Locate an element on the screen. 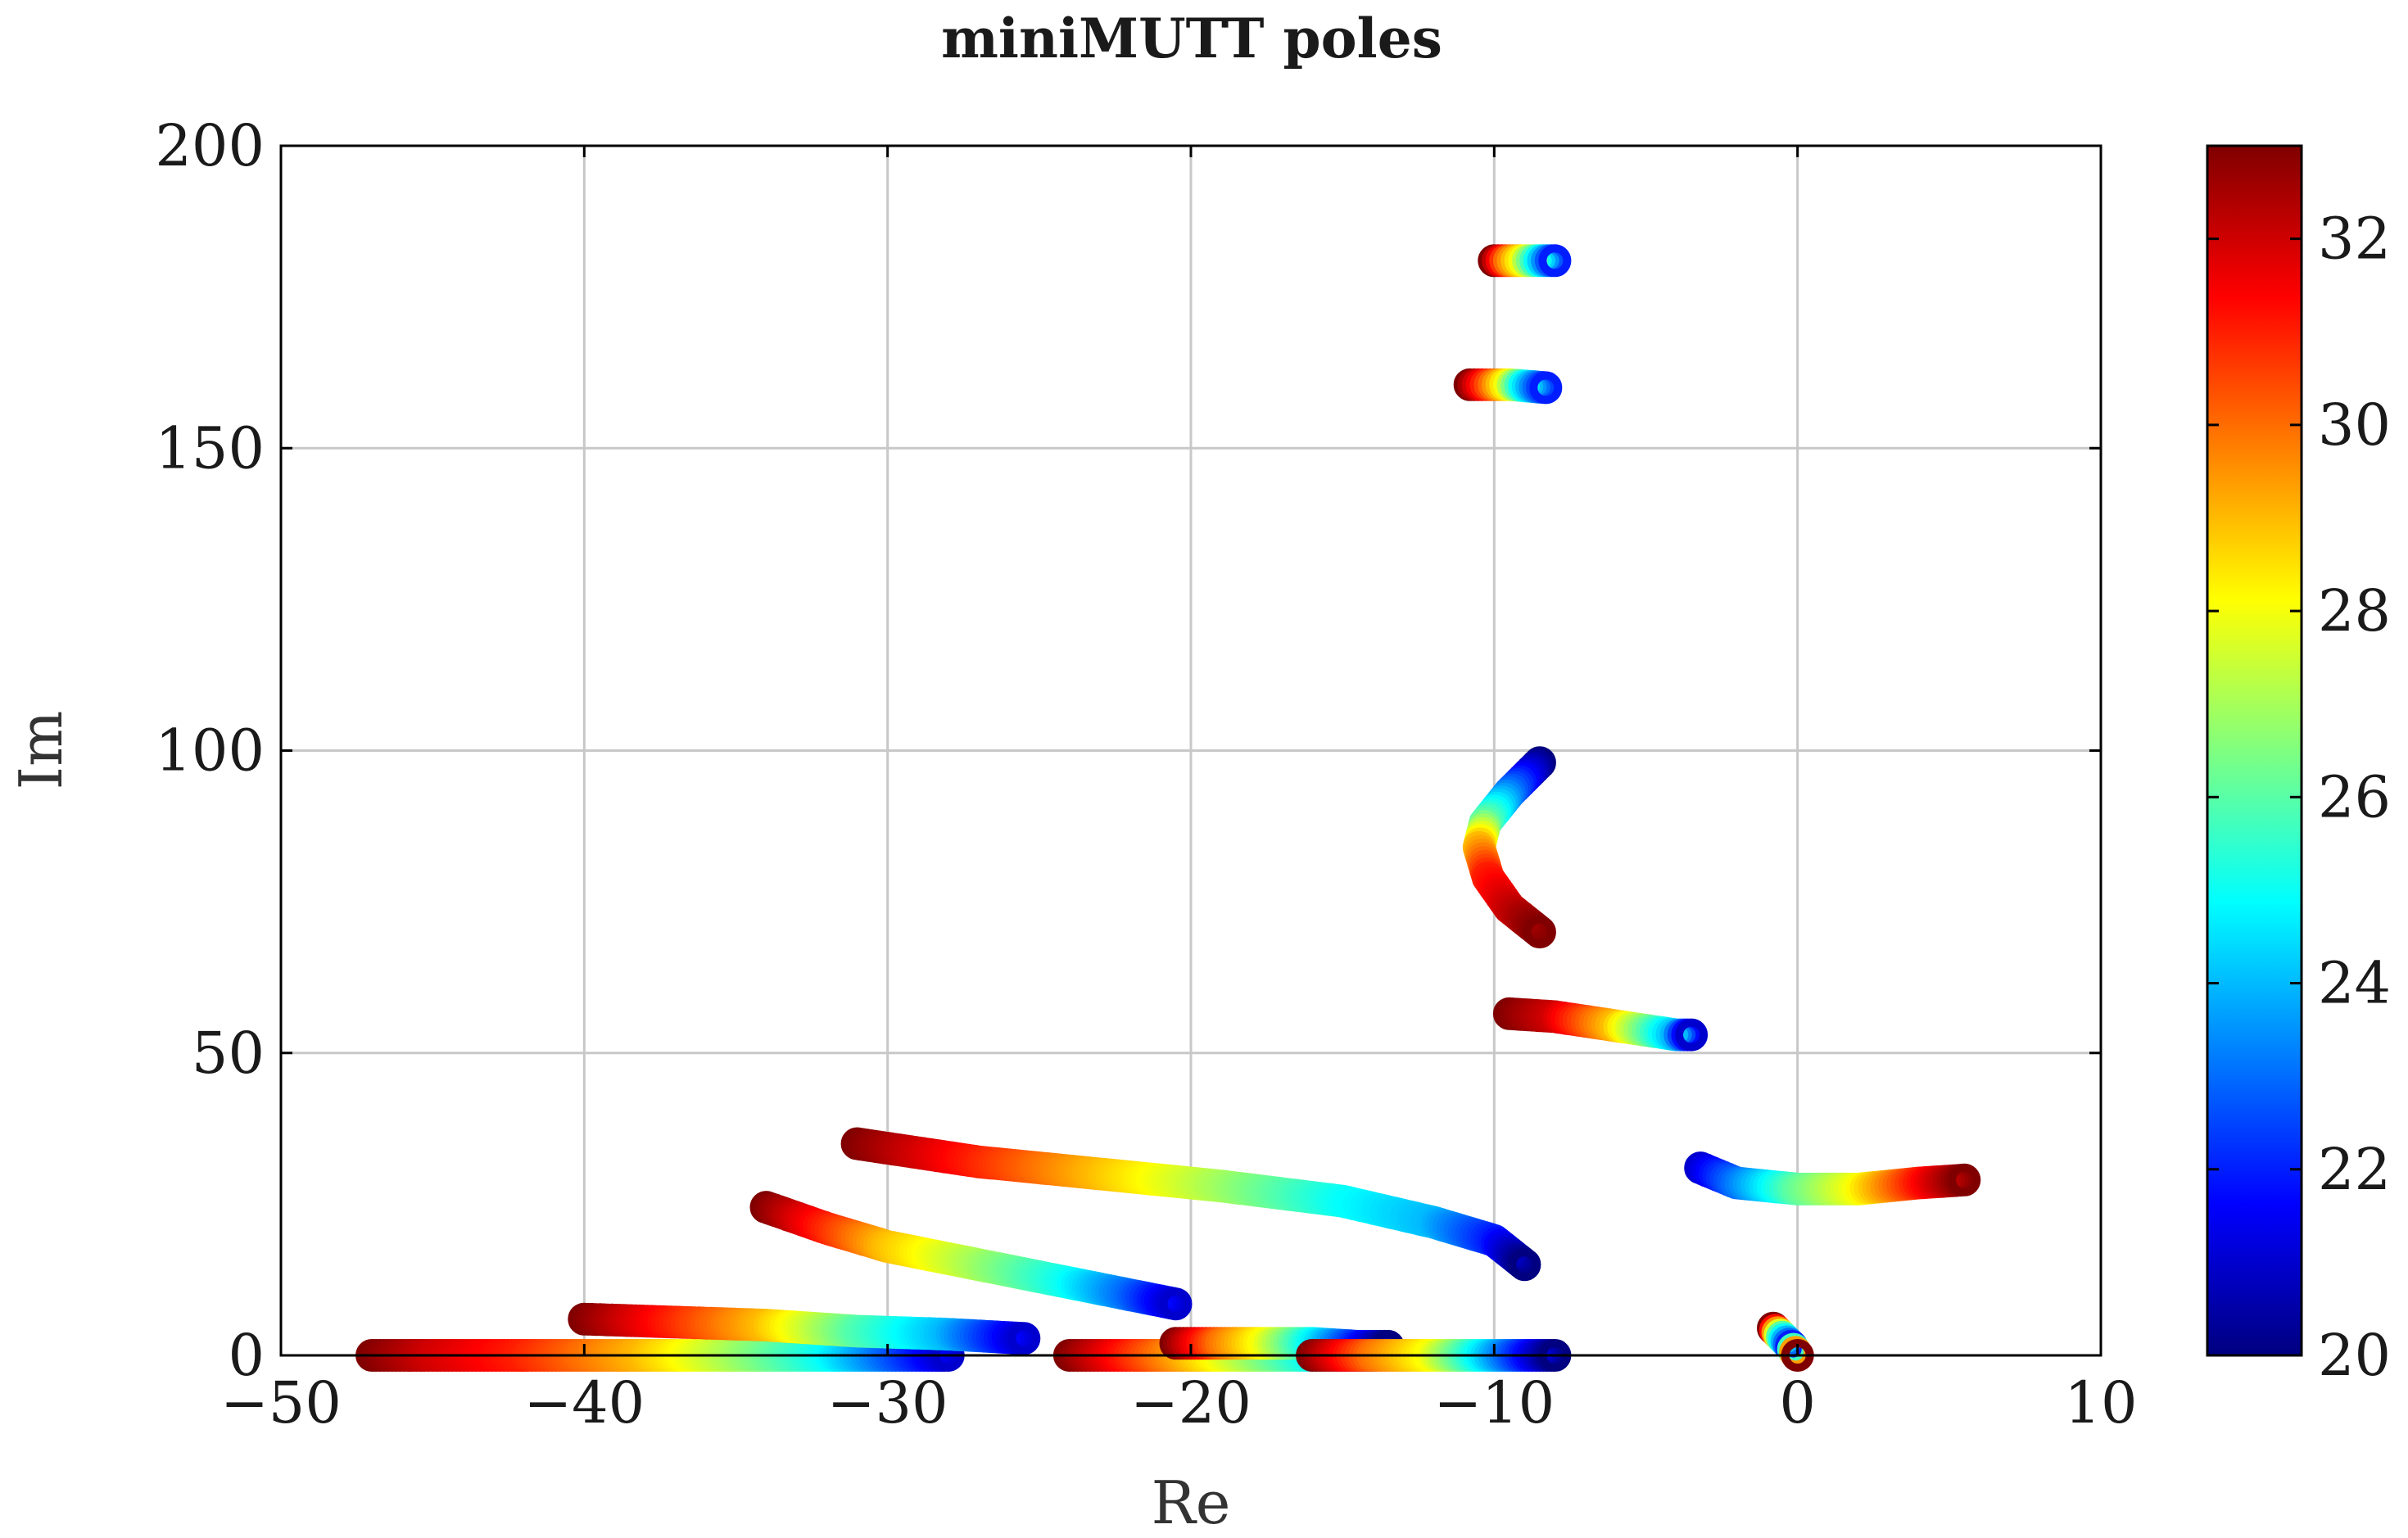 The height and width of the screenshot is (1538, 2408). colorbar is located at coordinates (2254, 751).